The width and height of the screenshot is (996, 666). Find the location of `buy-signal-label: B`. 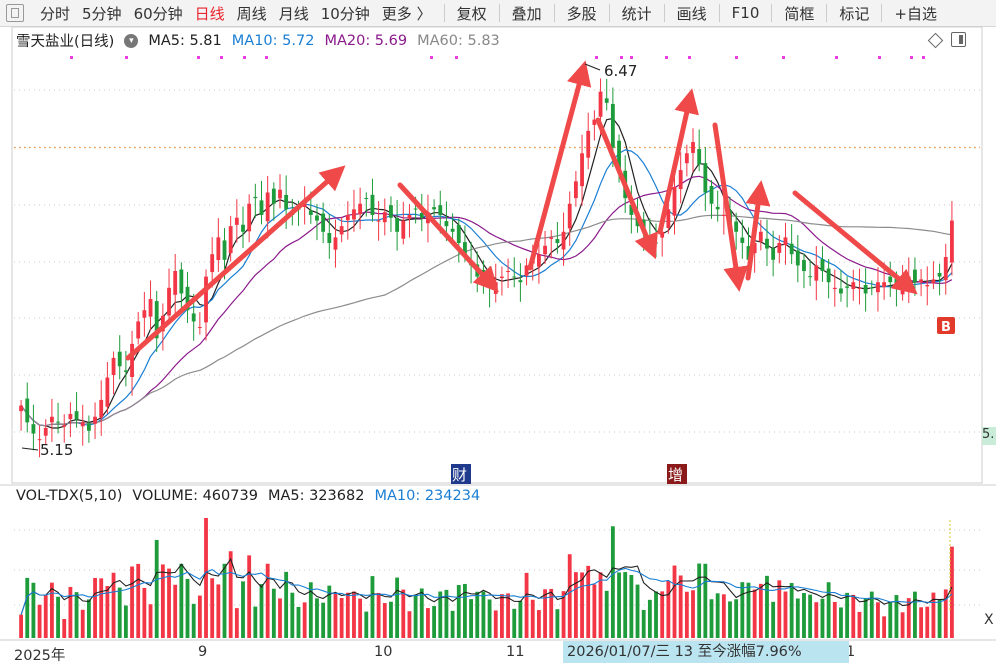

buy-signal-label: B is located at coordinates (946, 327).